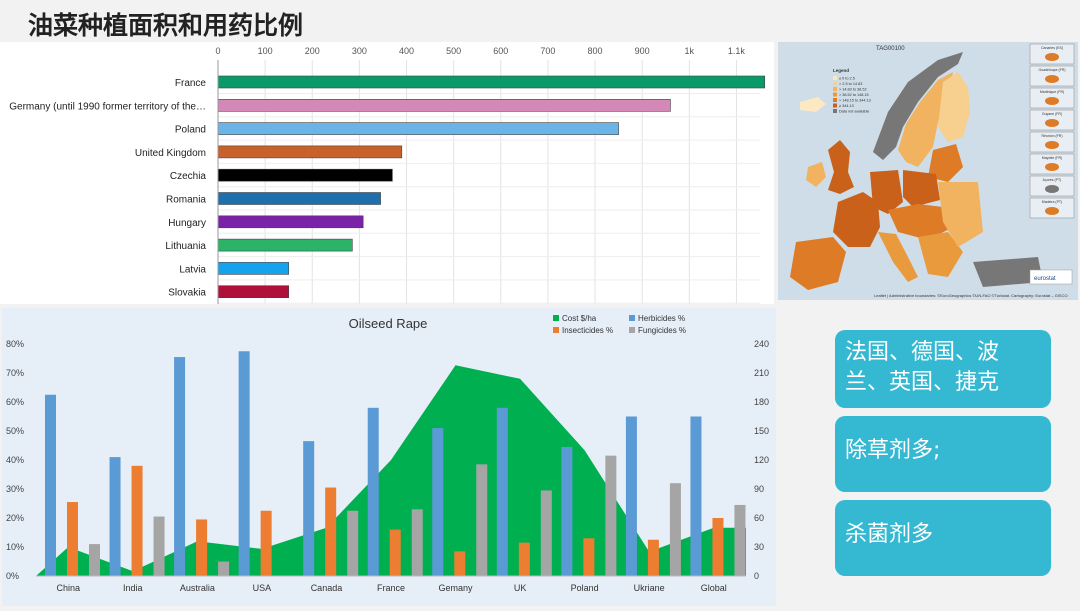  Describe the element at coordinates (15, 518) in the screenshot. I see `y-left-tick-label: 20%` at that location.